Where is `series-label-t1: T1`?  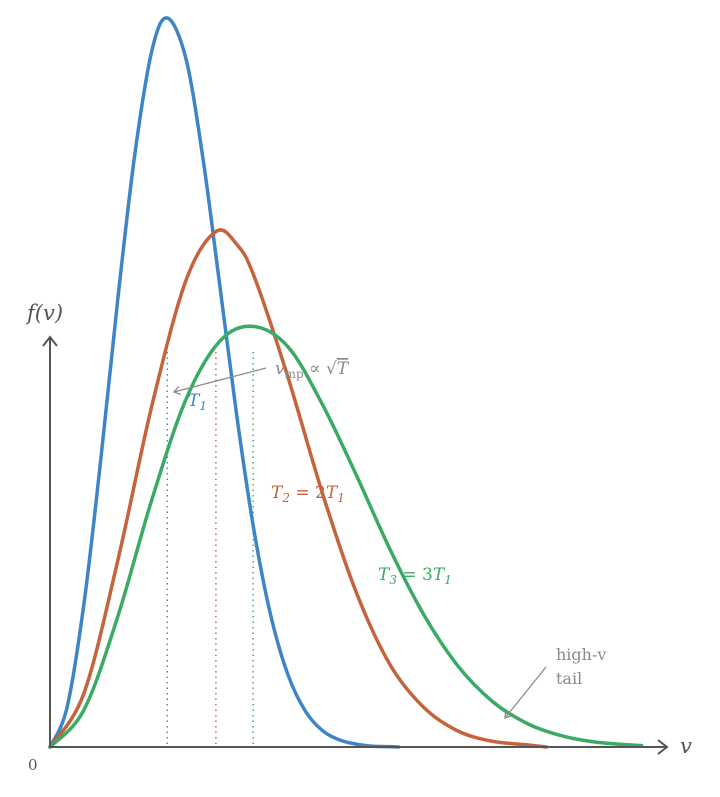
series-label-t1: T1 is located at coordinates (197, 402).